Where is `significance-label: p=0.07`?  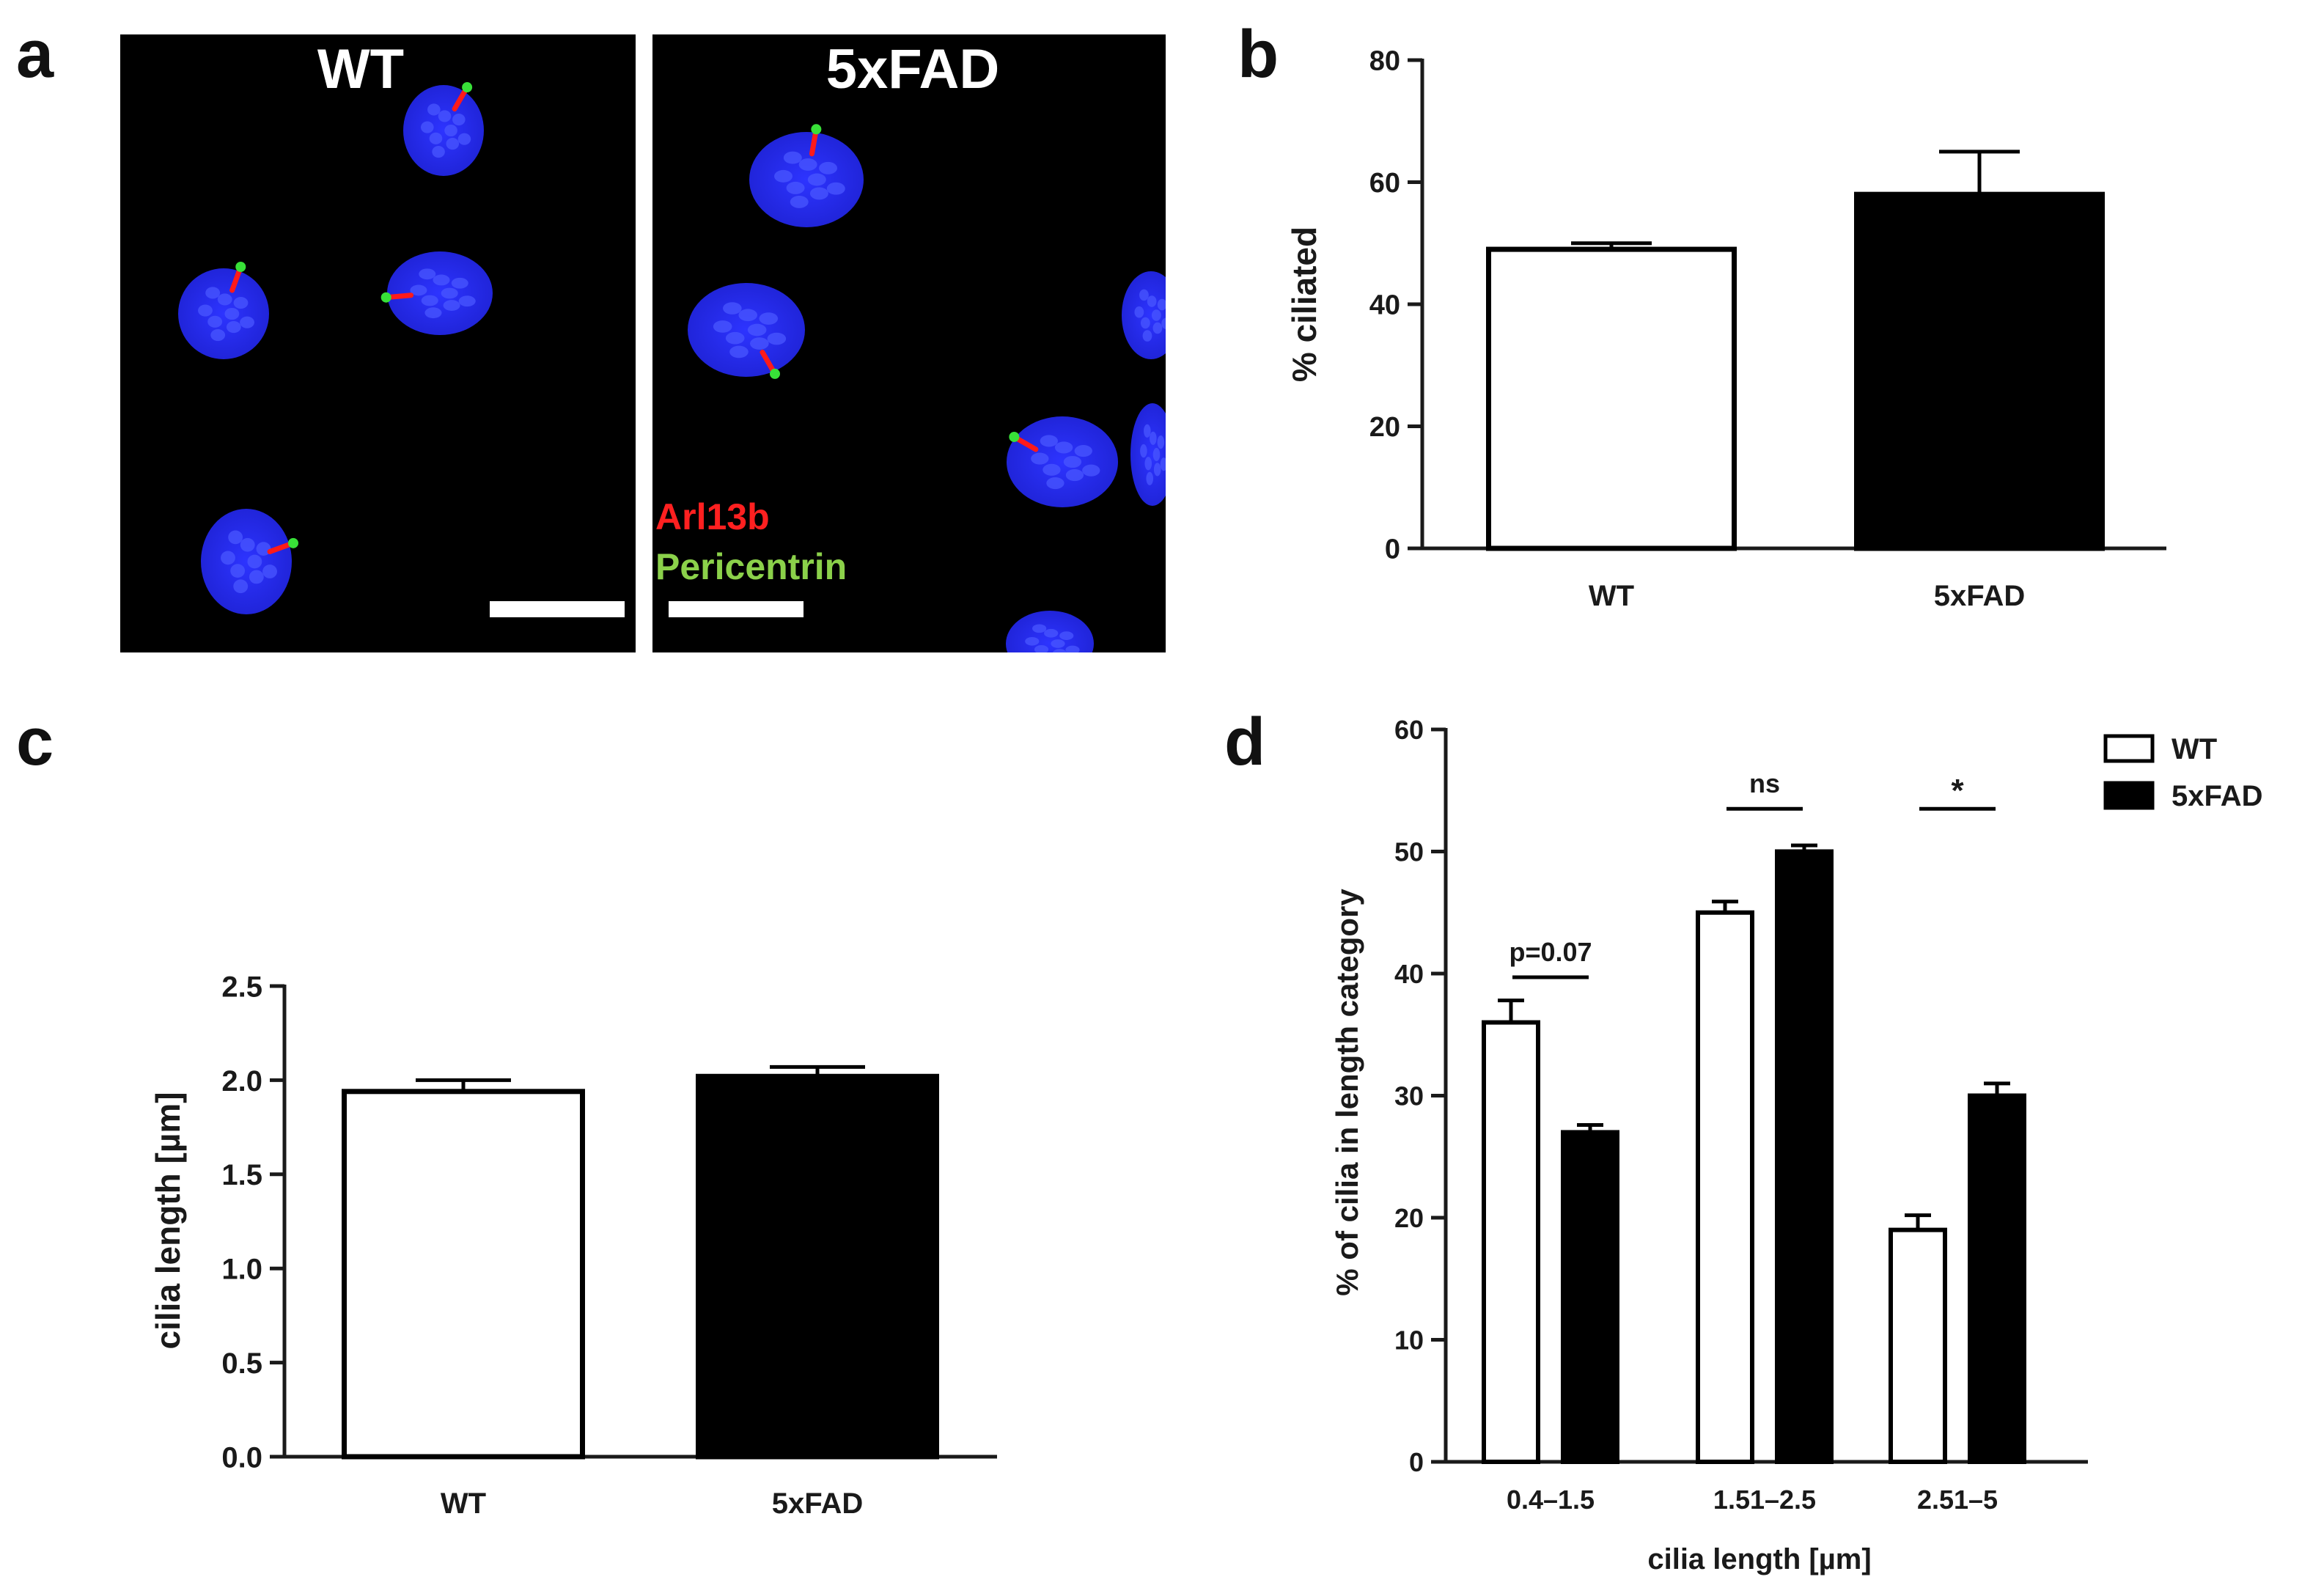
significance-label: p=0.07 is located at coordinates (1550, 952).